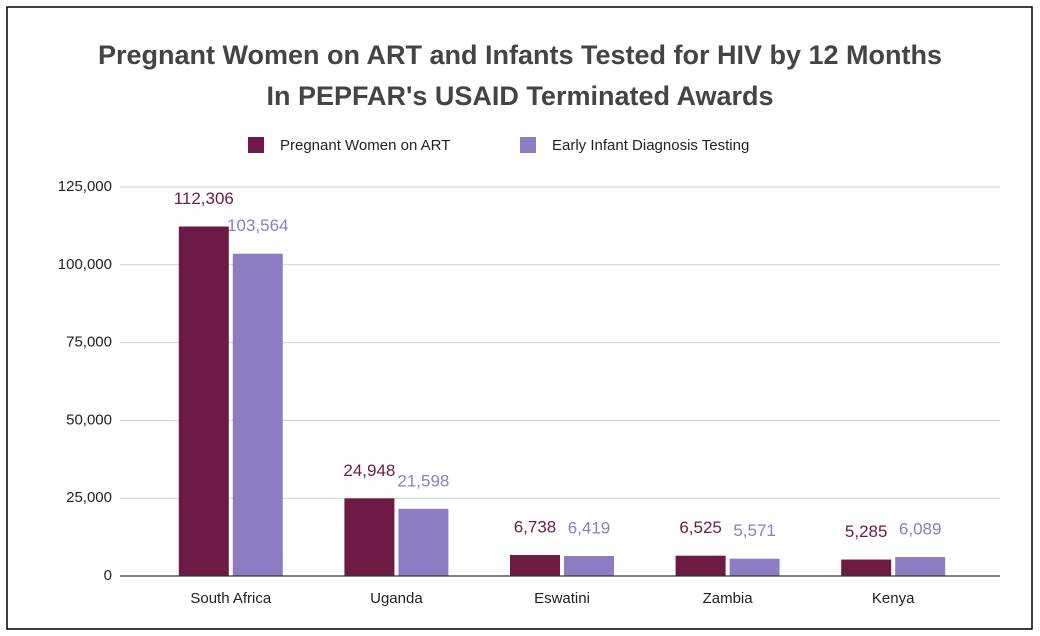 The width and height of the screenshot is (1040, 636). What do you see at coordinates (754, 530) in the screenshot?
I see `data-label: 5,571` at bounding box center [754, 530].